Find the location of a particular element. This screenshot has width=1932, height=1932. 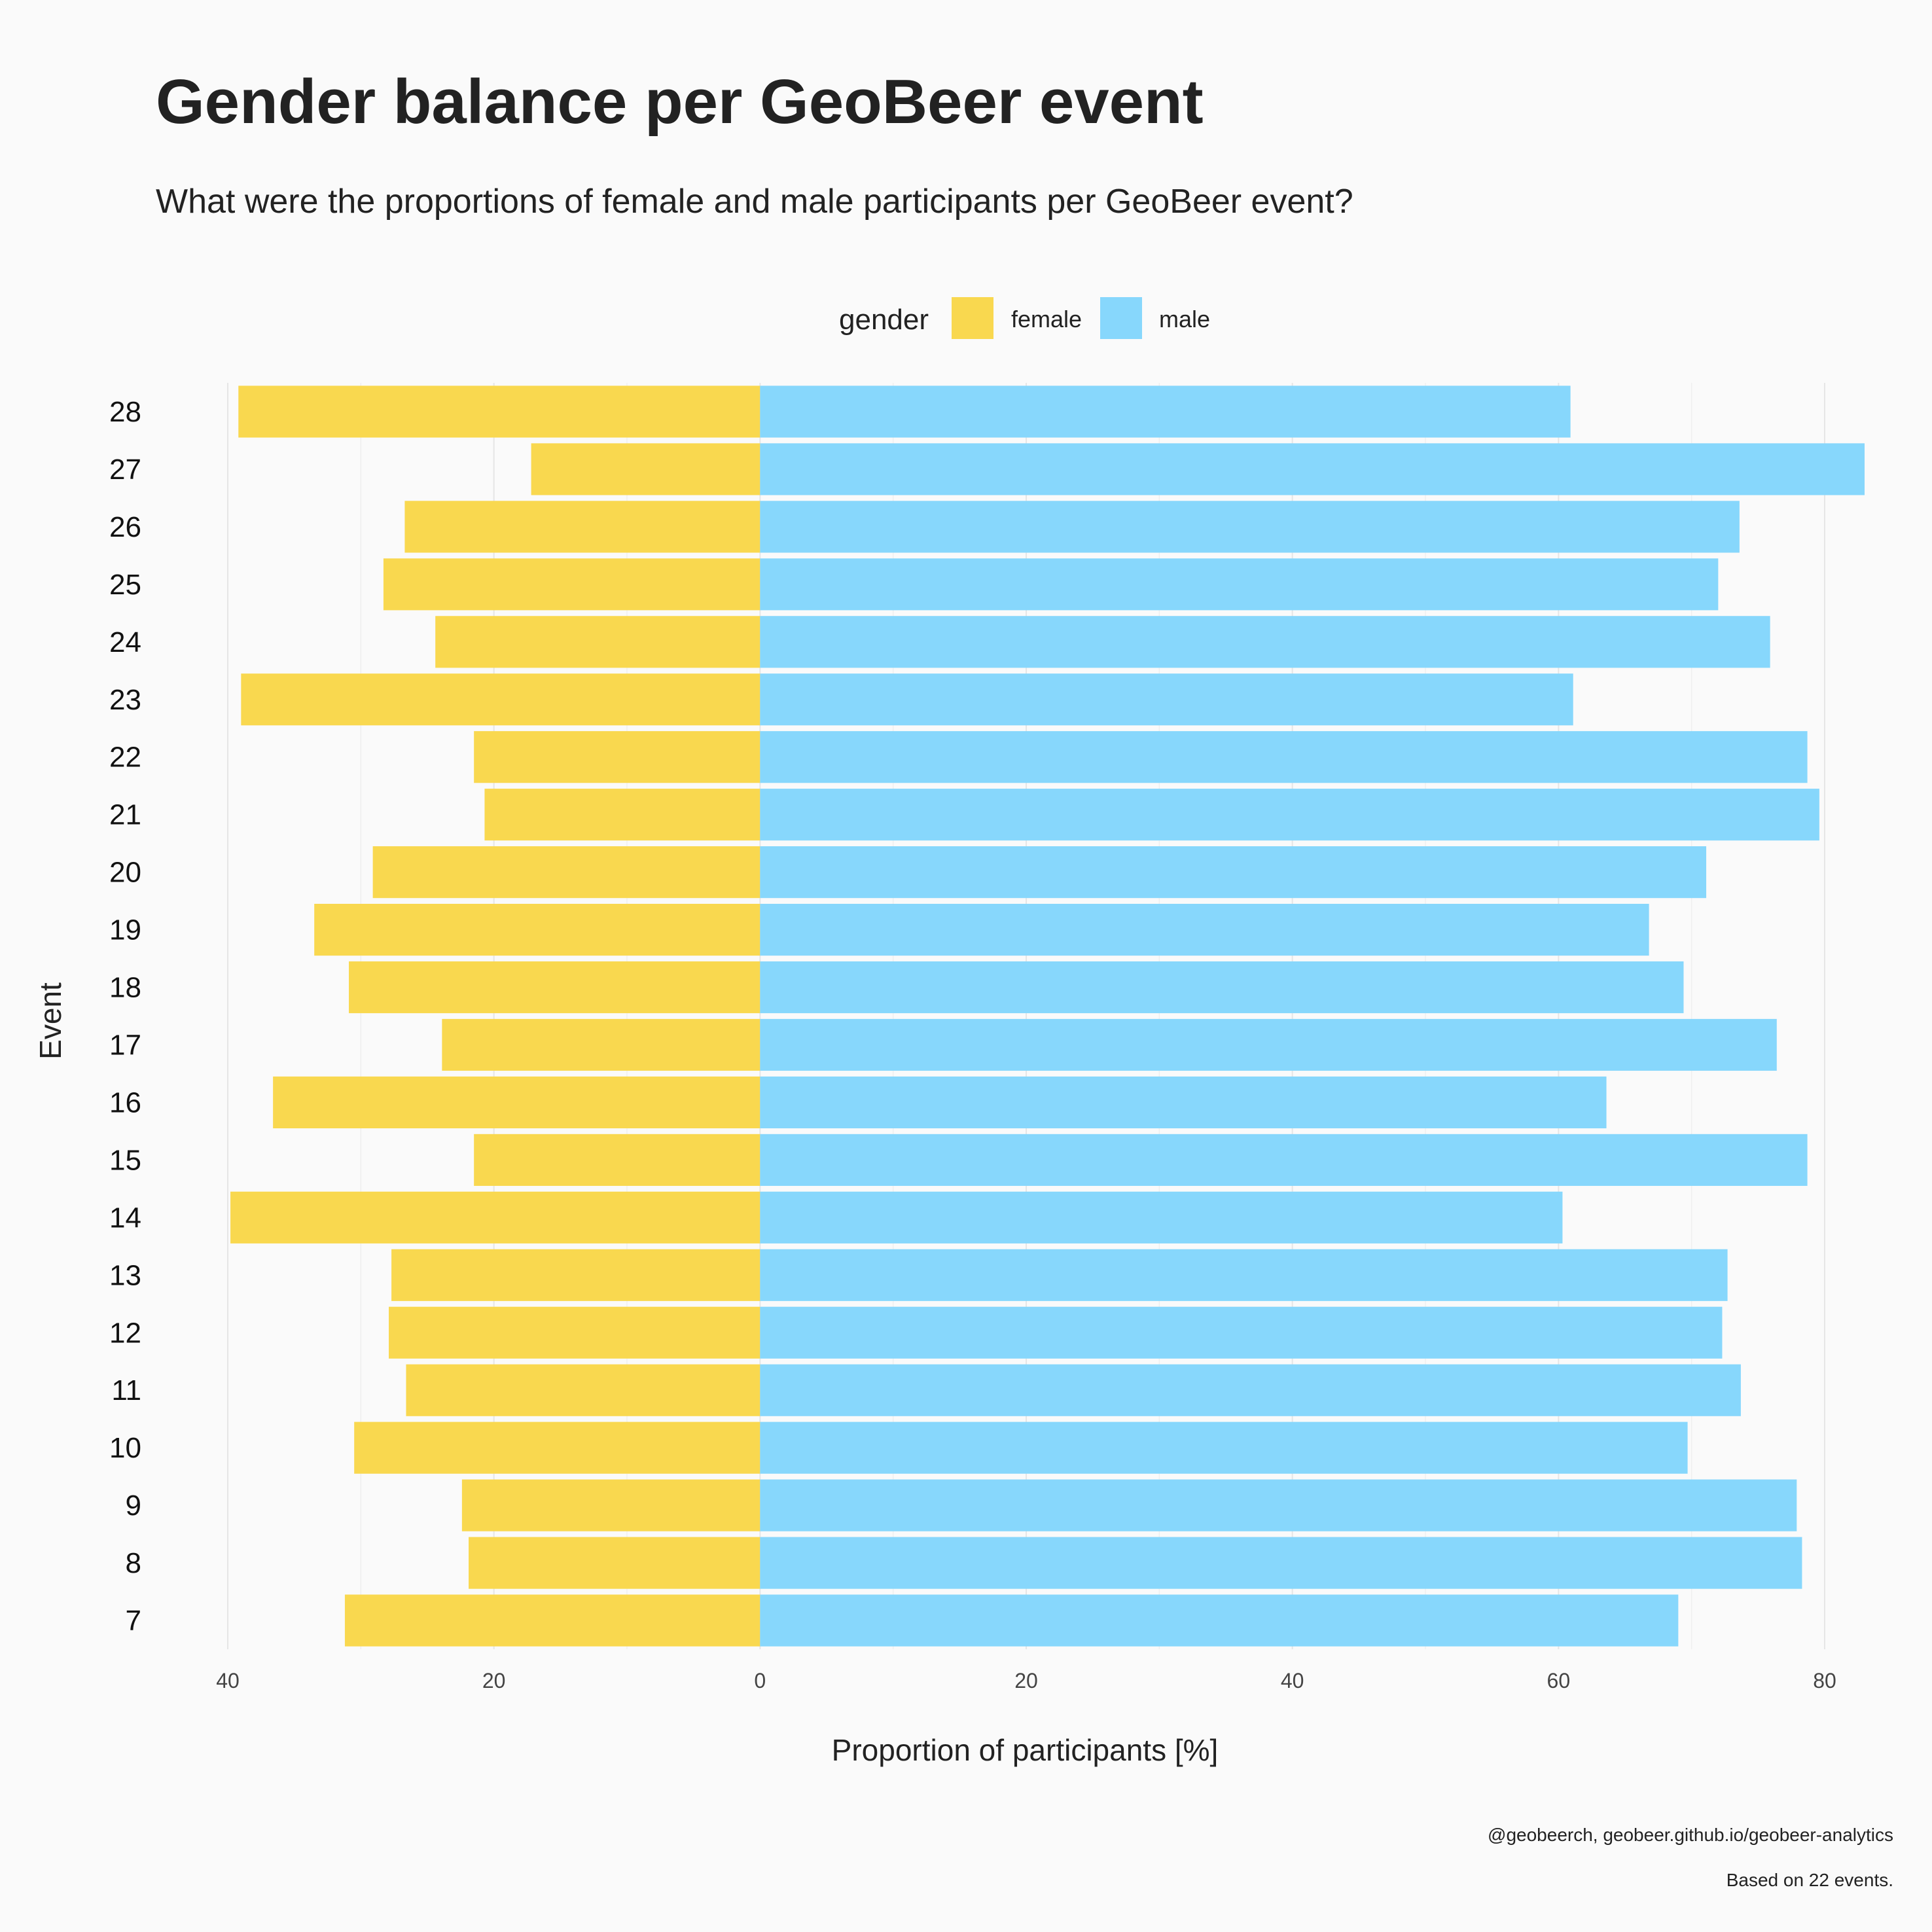

chart-title: Gender balance per GeoBeer event is located at coordinates (680, 102).